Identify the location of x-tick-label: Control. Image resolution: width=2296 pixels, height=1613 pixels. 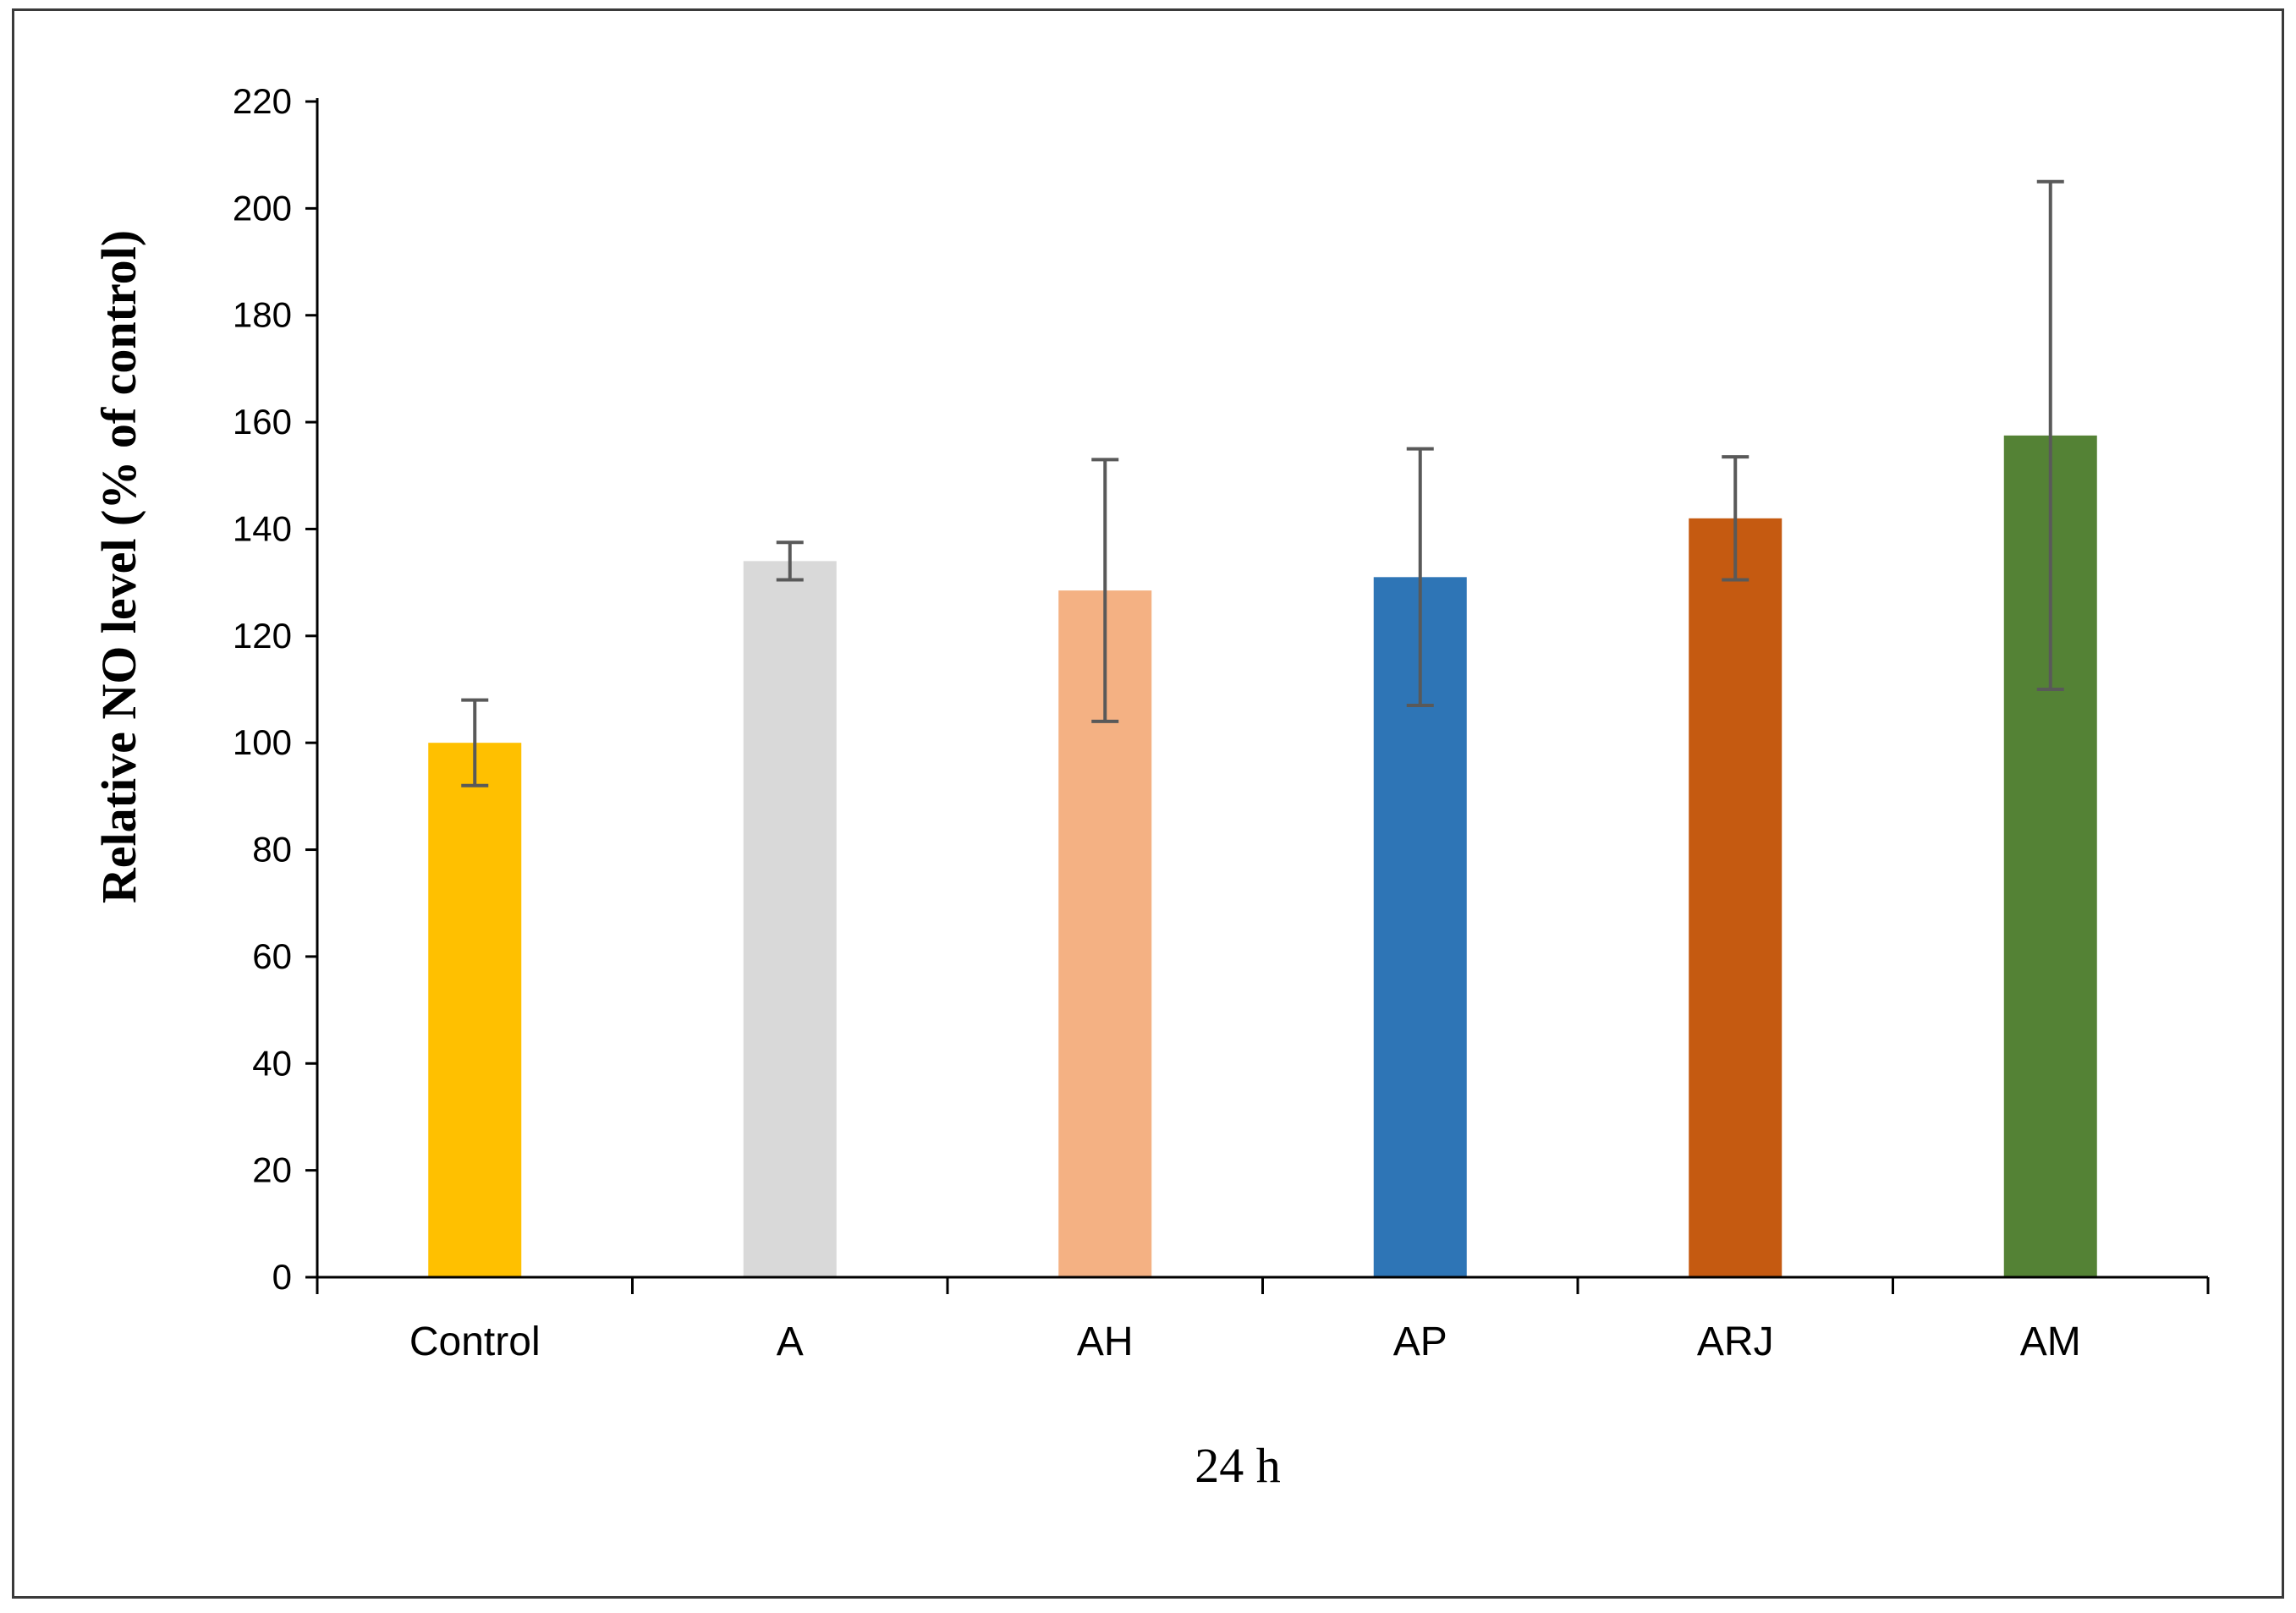
(475, 1341).